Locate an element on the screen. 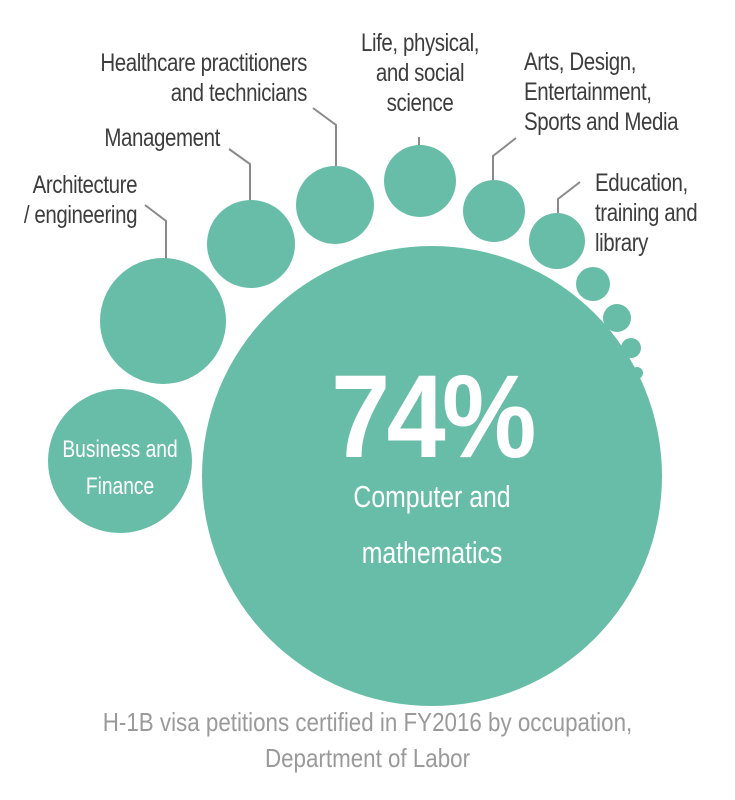 The height and width of the screenshot is (800, 735). bubble-architecture is located at coordinates (163, 321).